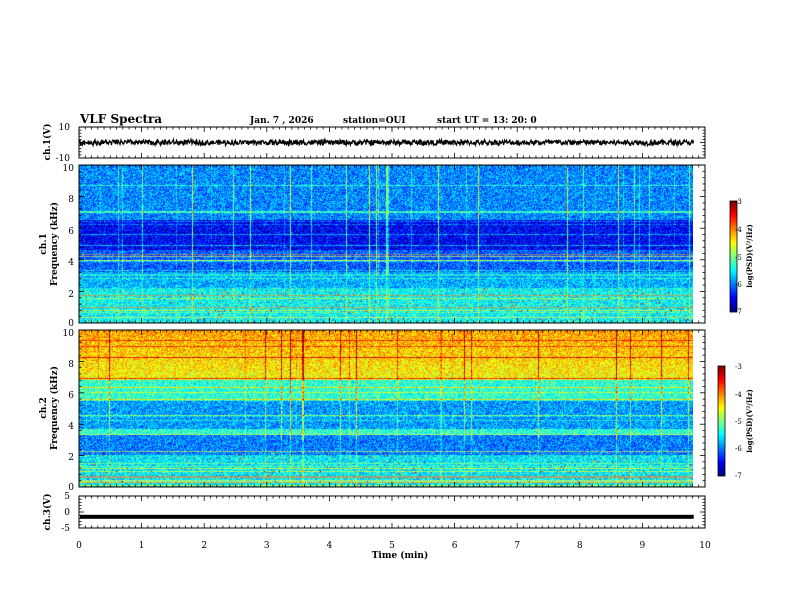 This screenshot has height=612, width=792. I want to click on ch2-cb-tick-m4: -4, so click(738, 395).